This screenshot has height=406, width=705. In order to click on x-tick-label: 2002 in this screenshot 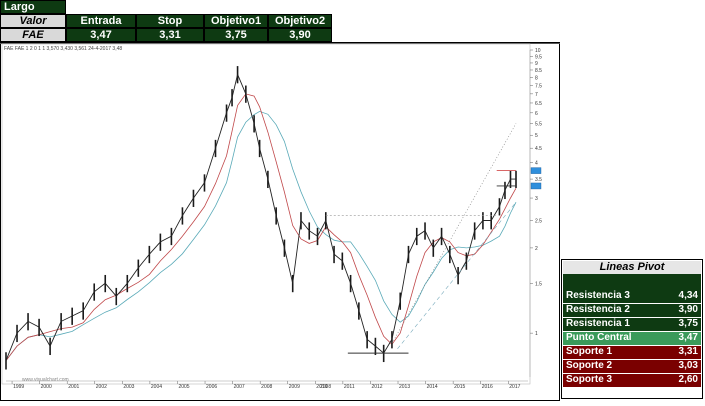, I will do `click(101, 387)`.